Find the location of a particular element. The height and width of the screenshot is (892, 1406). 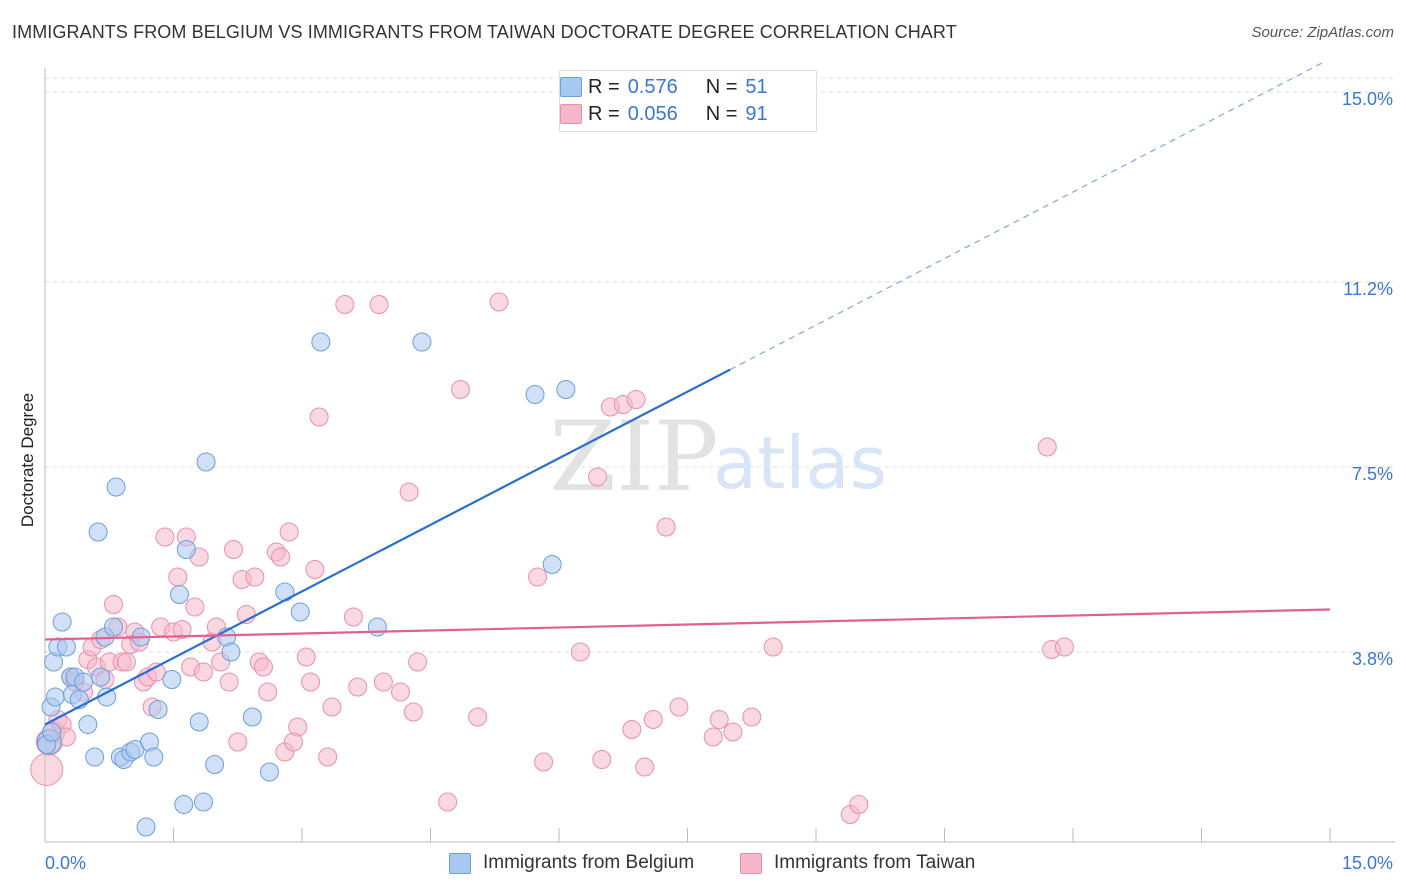

source-label: Source: ZipAtlas.com is located at coordinates (1322, 32).